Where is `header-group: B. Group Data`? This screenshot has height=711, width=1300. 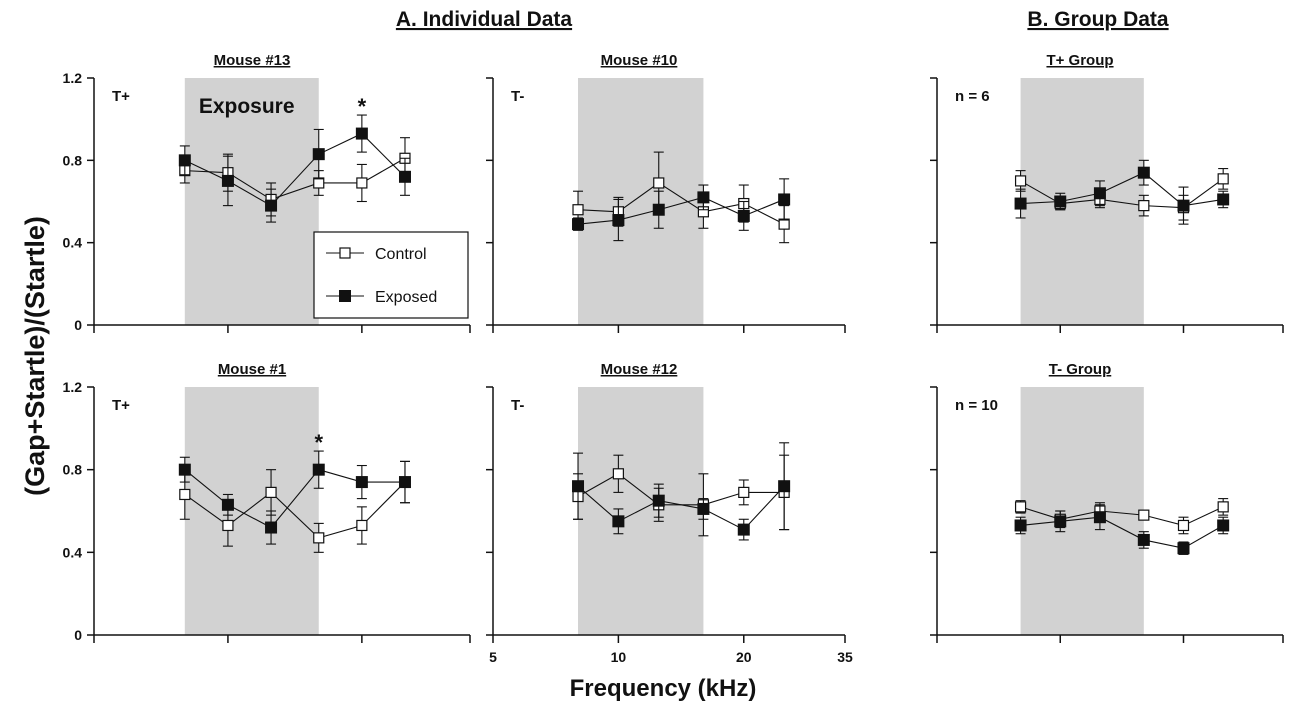 header-group: B. Group Data is located at coordinates (1097, 19).